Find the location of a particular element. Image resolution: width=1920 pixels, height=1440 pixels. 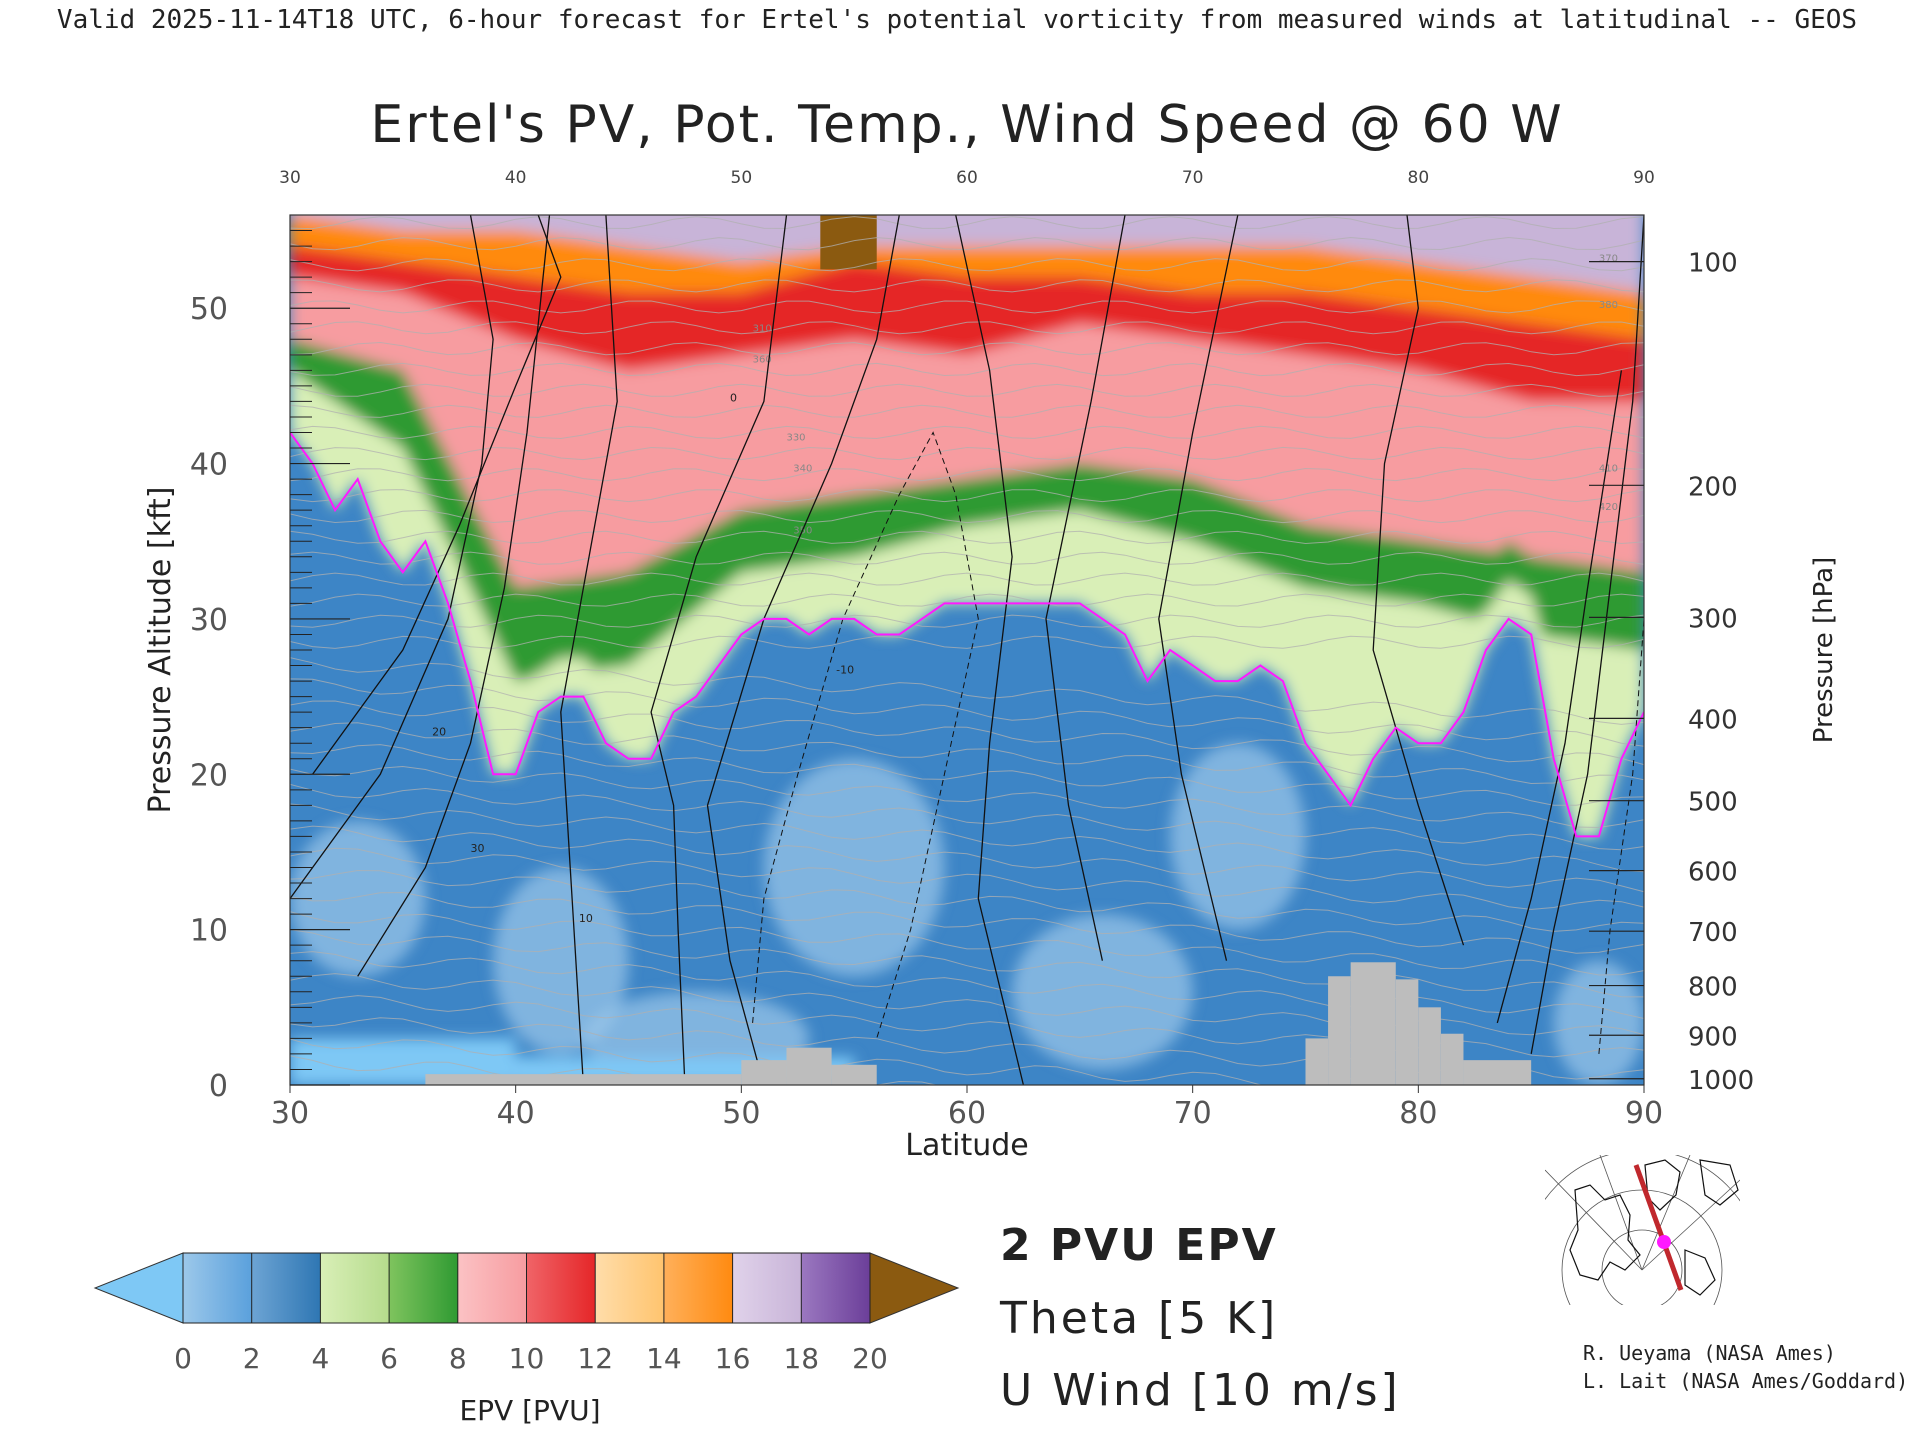

x-tick-label: 50 is located at coordinates (741, 1113).